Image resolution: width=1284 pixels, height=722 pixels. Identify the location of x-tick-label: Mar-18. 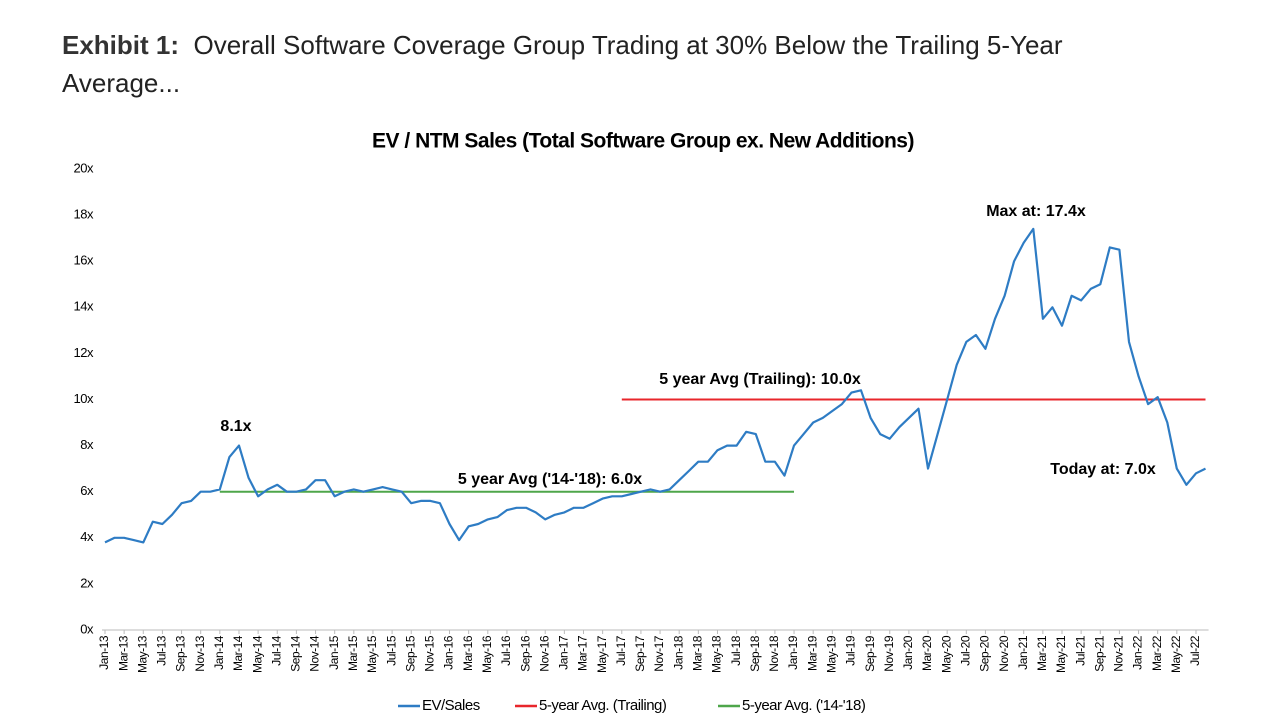
(698, 653).